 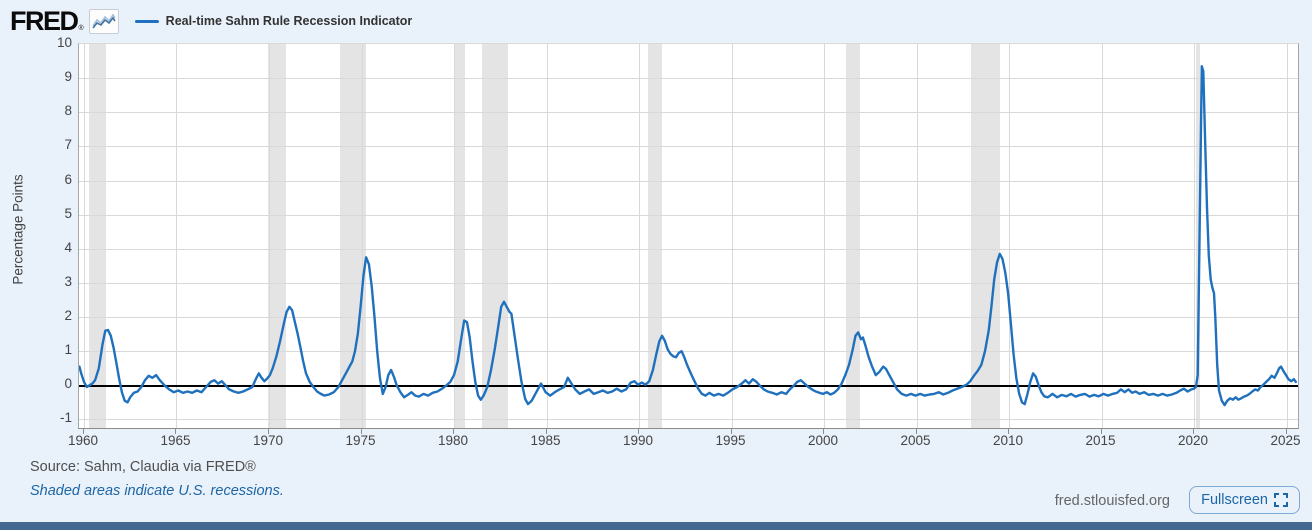 What do you see at coordinates (68, 111) in the screenshot?
I see `y-tick-label: 8` at bounding box center [68, 111].